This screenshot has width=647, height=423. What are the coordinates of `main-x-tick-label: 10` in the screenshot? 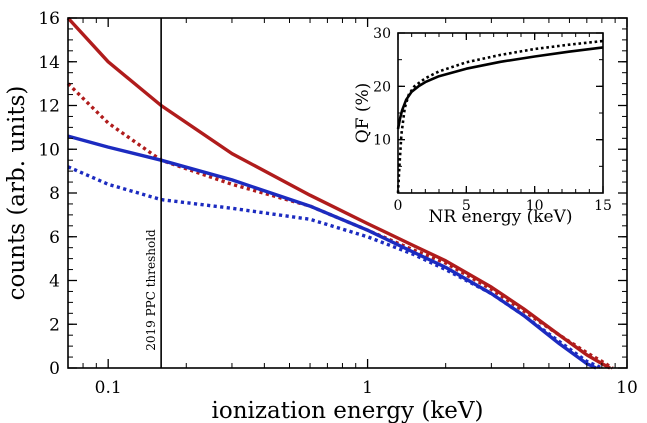 It's located at (627, 388).